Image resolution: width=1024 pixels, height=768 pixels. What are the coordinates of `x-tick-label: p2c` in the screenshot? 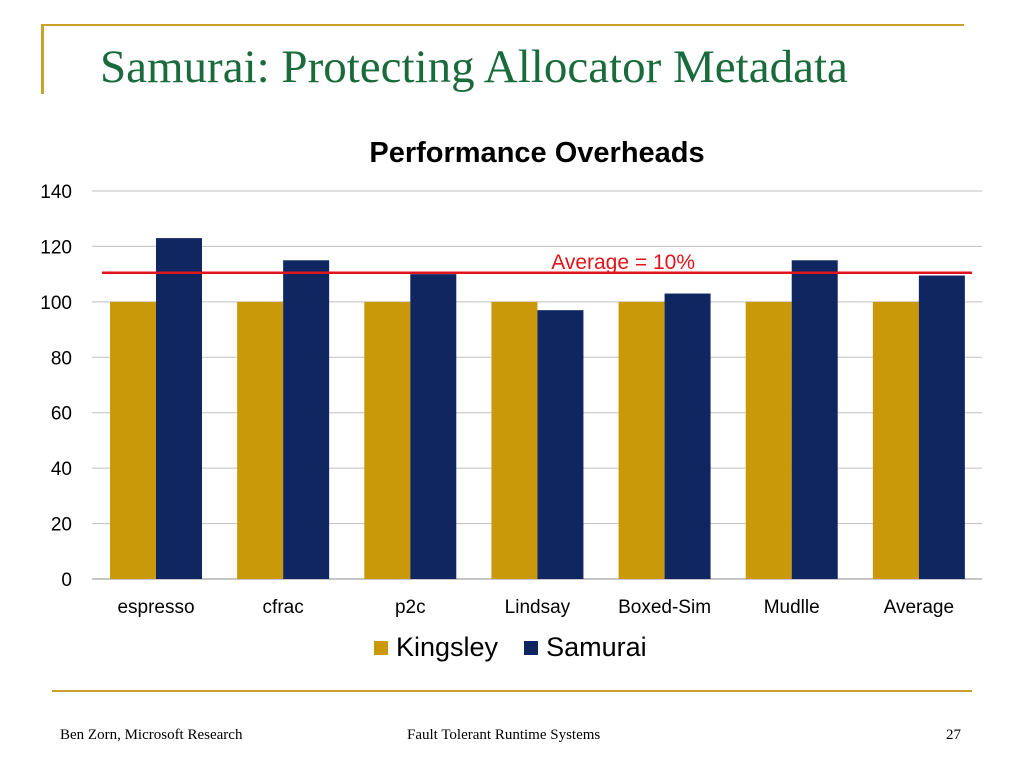 It's located at (410, 607).